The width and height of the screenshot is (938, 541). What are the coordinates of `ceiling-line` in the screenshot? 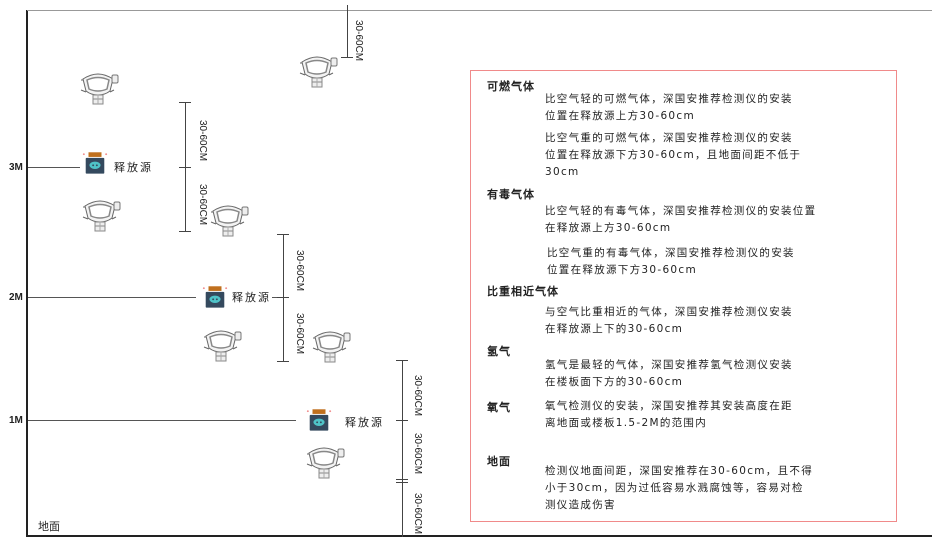 It's located at (479, 10).